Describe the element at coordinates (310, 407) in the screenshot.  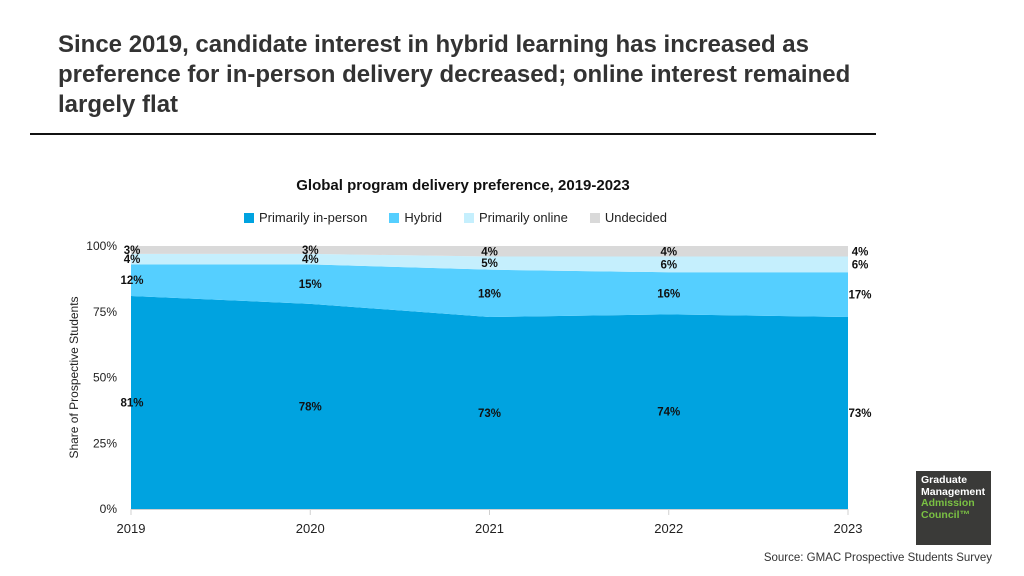
I see `data-label: 78%` at that location.